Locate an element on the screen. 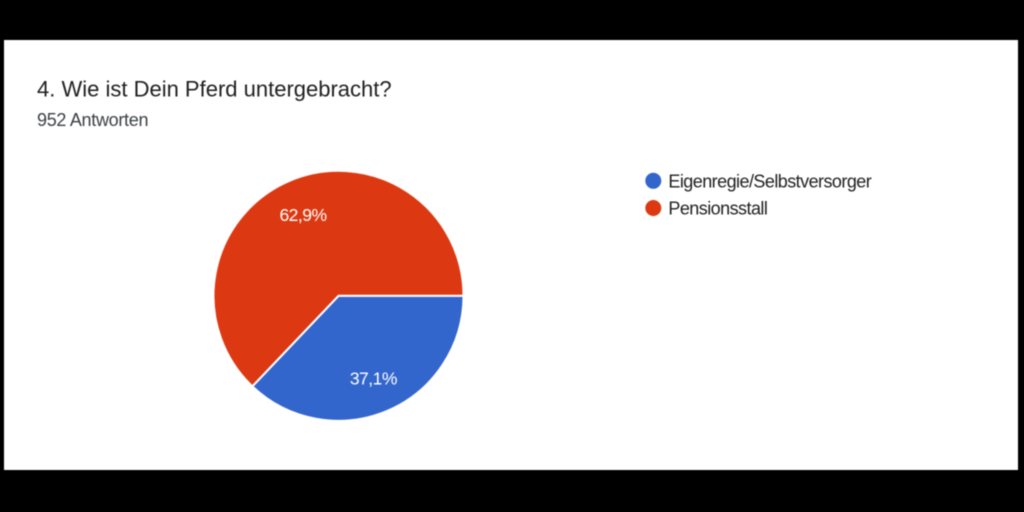 This screenshot has width=1024, height=512. svg-text: Eigenregie/Selbstversorger is located at coordinates (769, 182).